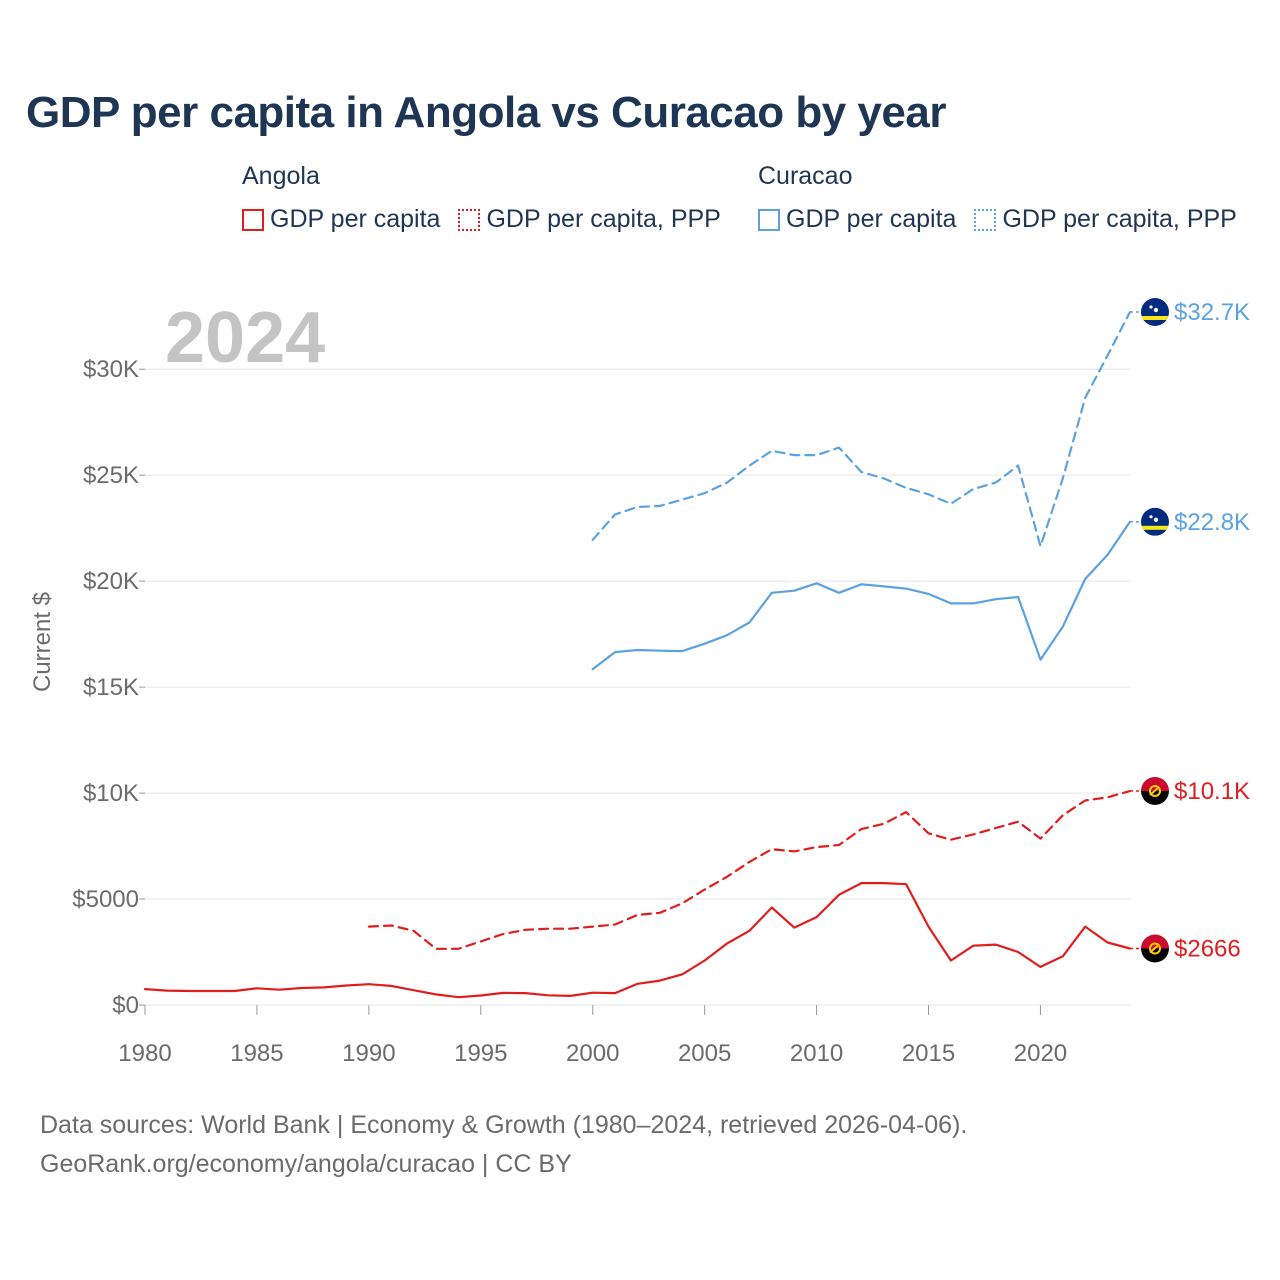  What do you see at coordinates (111, 581) in the screenshot?
I see `y-tick-label: $20K` at bounding box center [111, 581].